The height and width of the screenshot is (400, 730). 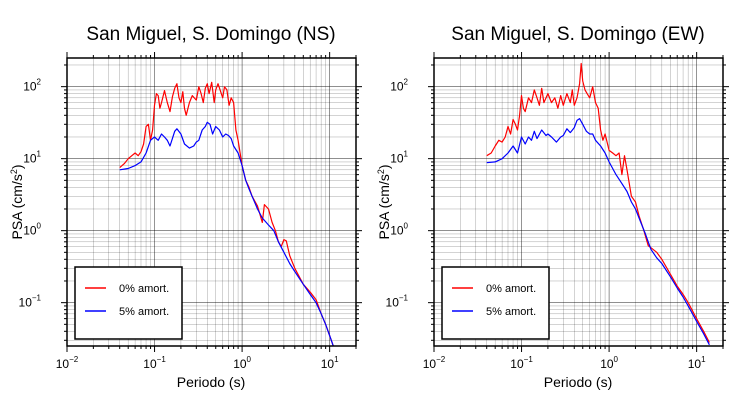 What do you see at coordinates (384, 166) in the screenshot?
I see `y-axis-label-ew-end: )` at bounding box center [384, 166].